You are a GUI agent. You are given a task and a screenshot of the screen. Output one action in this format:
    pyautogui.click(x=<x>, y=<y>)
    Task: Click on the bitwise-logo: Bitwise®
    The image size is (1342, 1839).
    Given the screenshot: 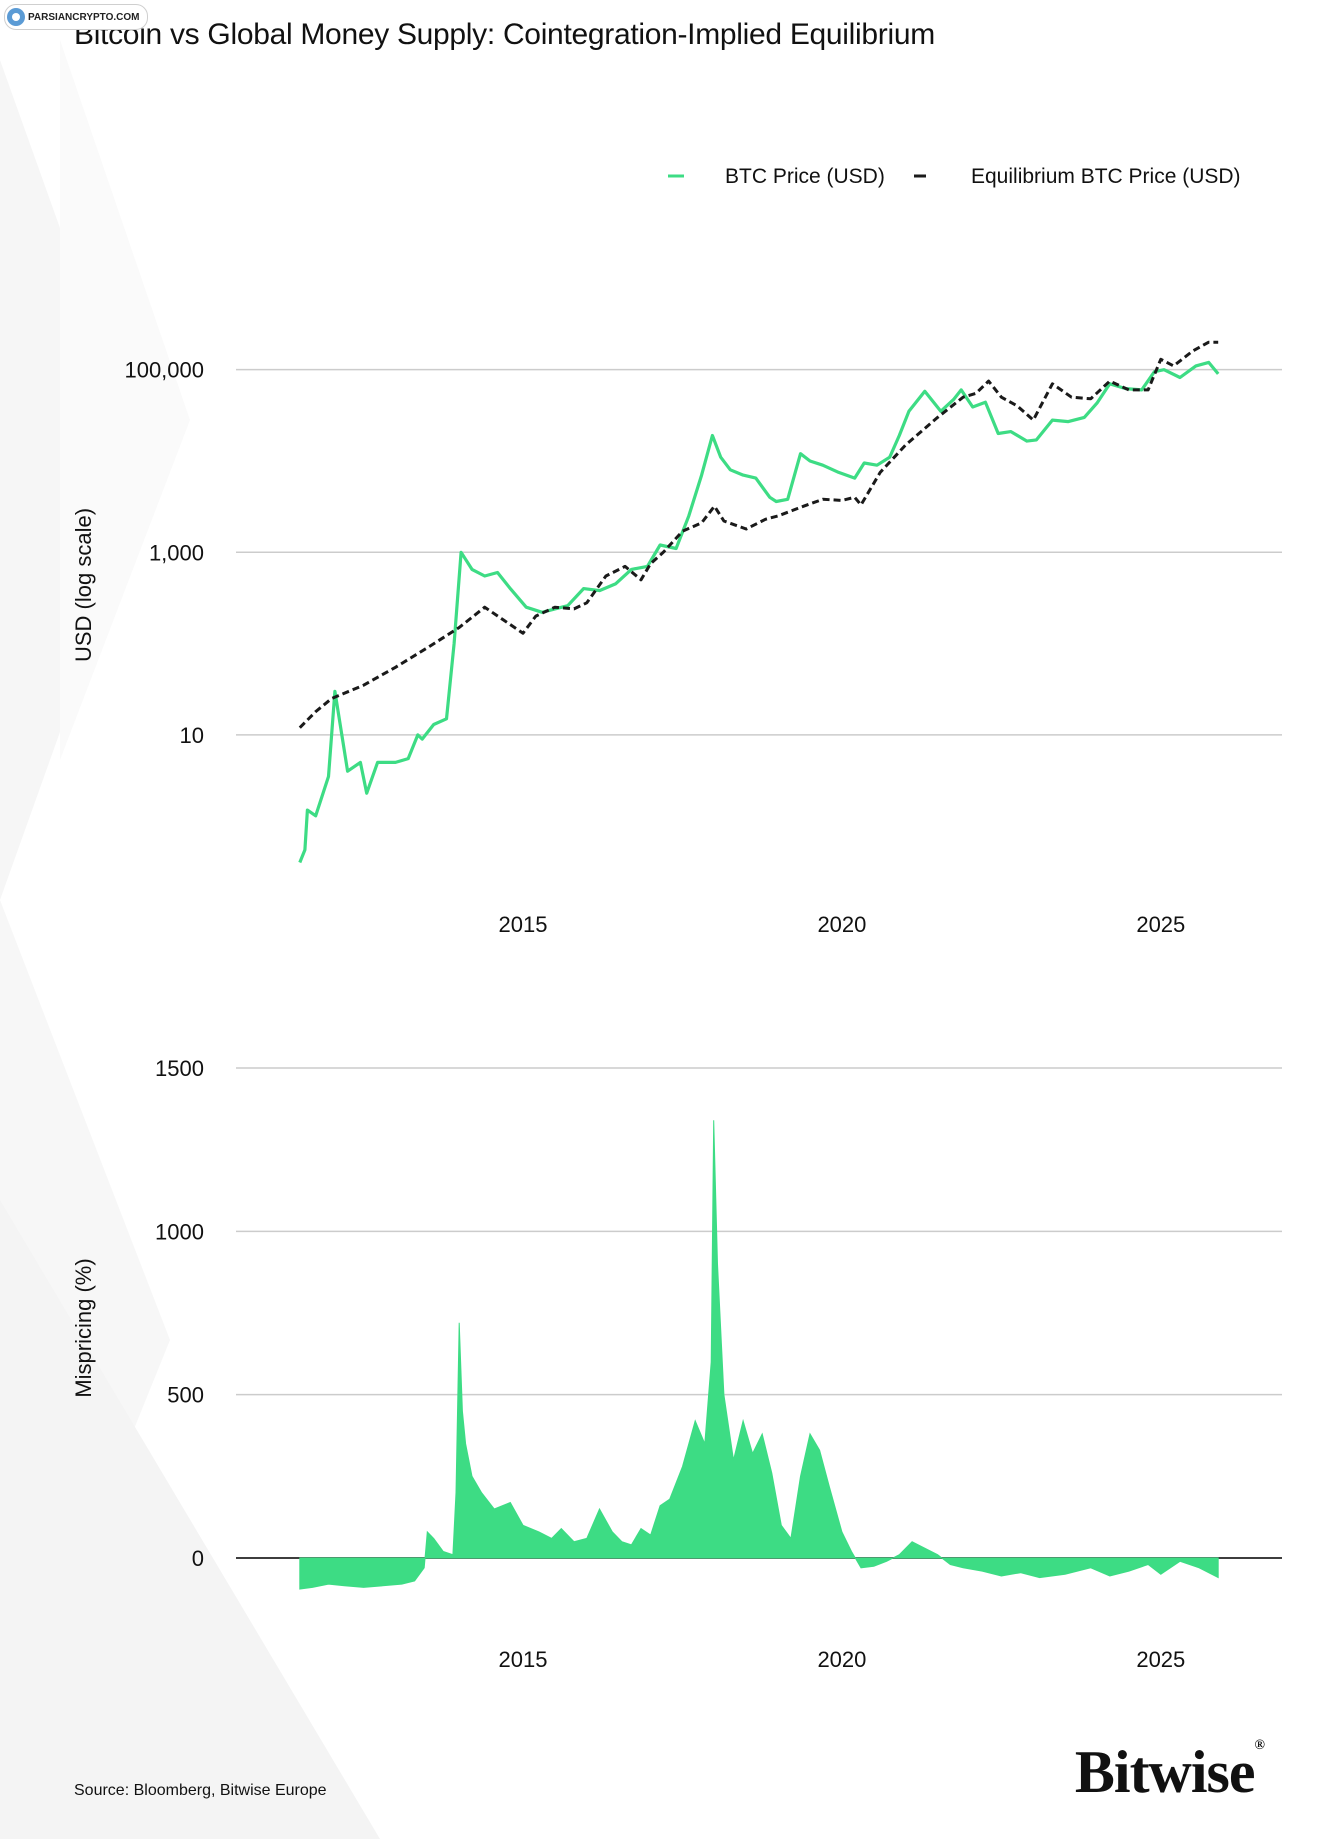 What is the action you would take?
    pyautogui.click(x=1170, y=1772)
    